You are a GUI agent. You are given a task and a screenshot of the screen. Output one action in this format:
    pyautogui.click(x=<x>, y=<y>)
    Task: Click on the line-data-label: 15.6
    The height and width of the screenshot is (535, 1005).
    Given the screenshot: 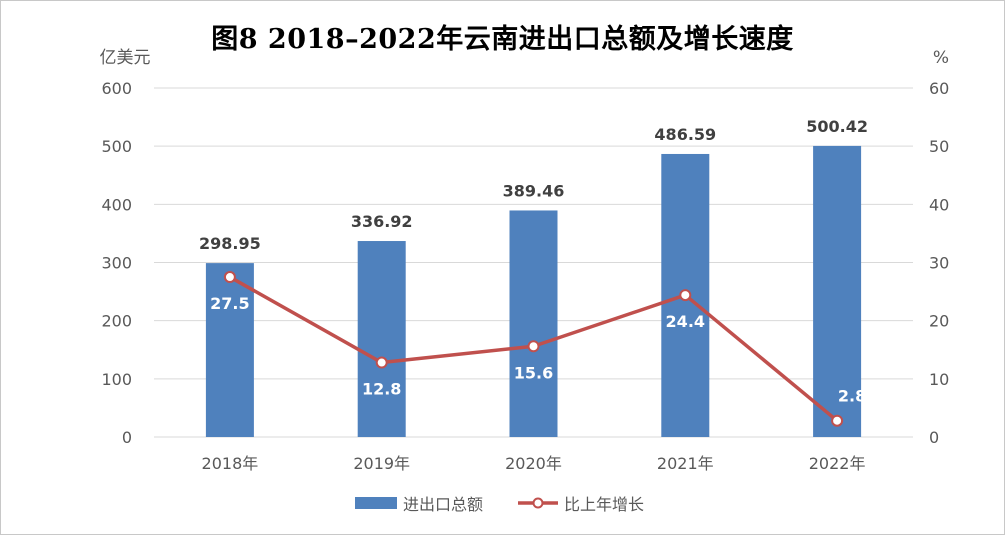 What is the action you would take?
    pyautogui.click(x=533, y=372)
    